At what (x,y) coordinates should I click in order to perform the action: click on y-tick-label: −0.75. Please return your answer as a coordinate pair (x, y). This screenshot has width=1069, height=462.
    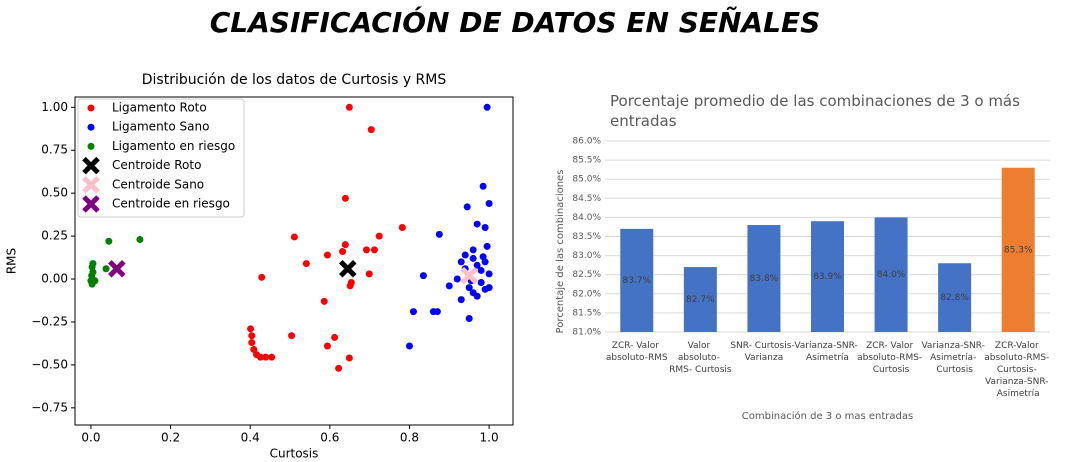
    Looking at the image, I should click on (49, 407).